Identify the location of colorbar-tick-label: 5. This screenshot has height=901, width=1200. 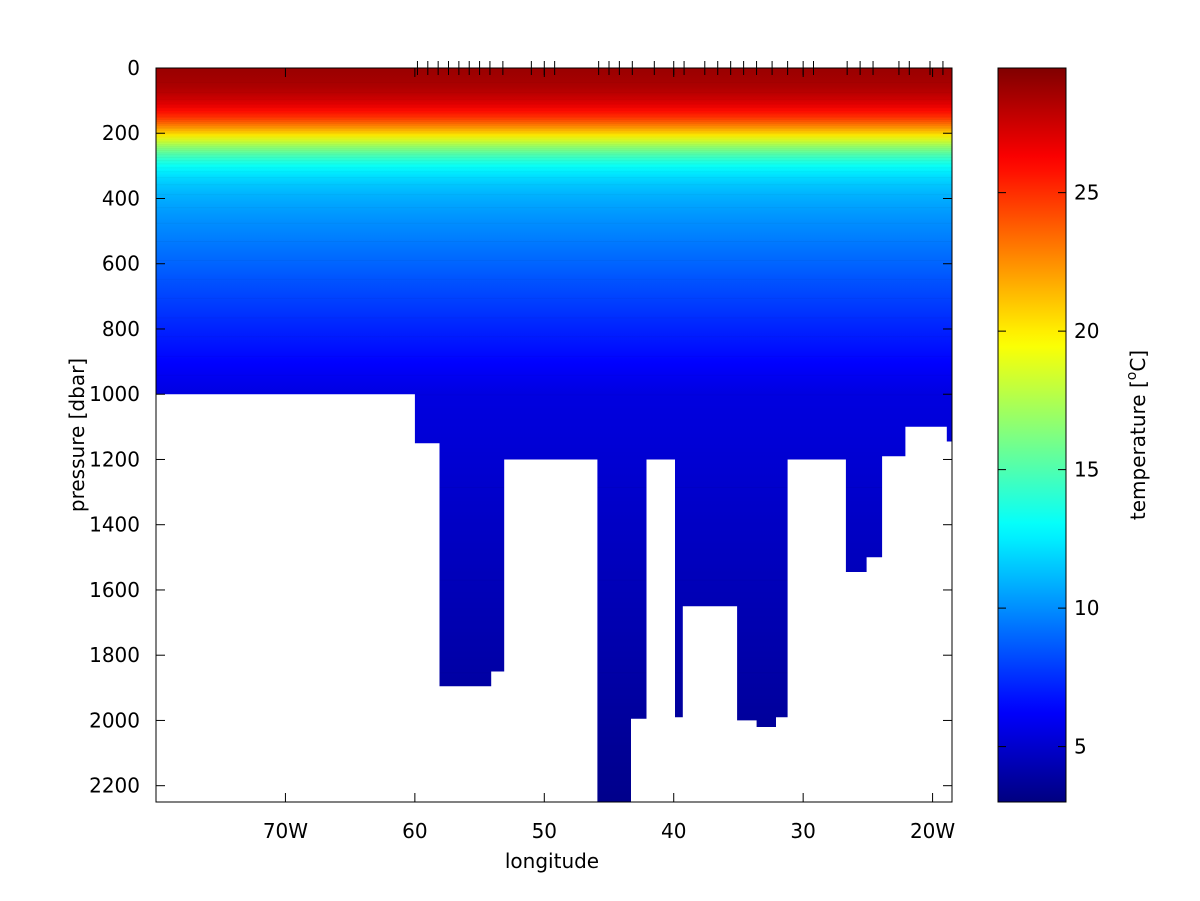
(1080, 747).